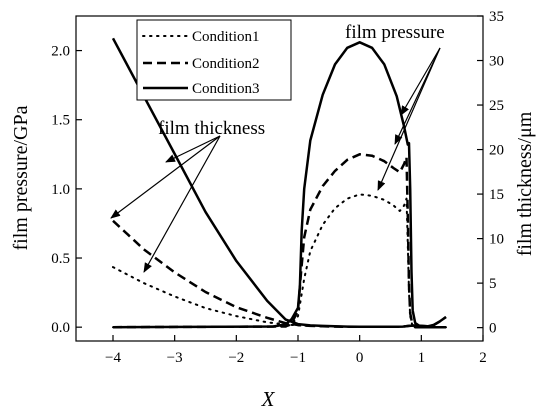 This screenshot has width=550, height=419. Describe the element at coordinates (496, 151) in the screenshot. I see `y-right-tick-label: 20` at that location.